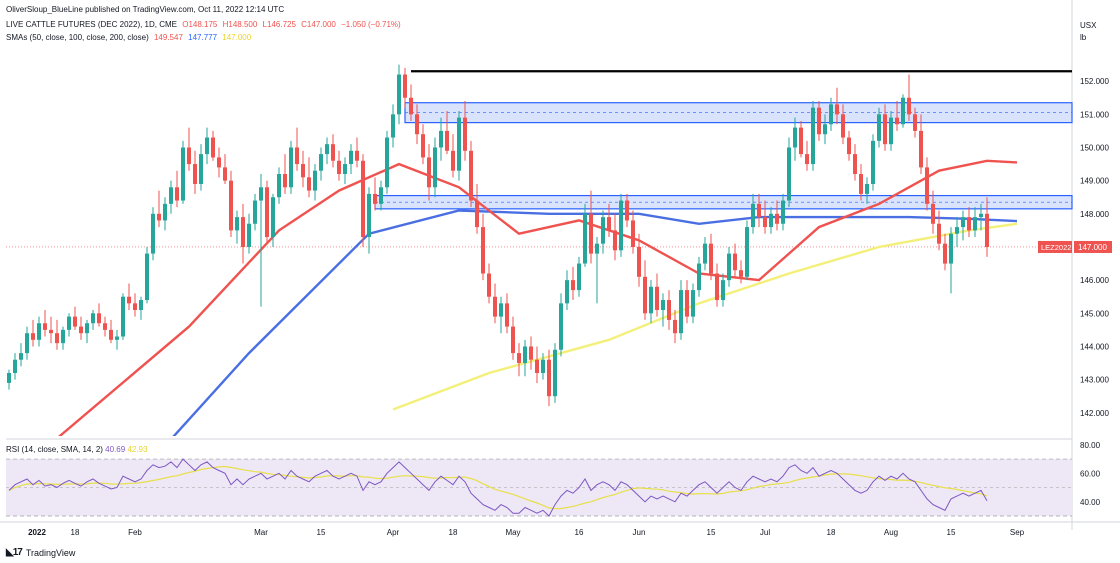 The image size is (1120, 563). Describe the element at coordinates (54, 449) in the screenshot. I see `rsi-label-text: RSI (14, close, SMA, 14, 2)` at that location.